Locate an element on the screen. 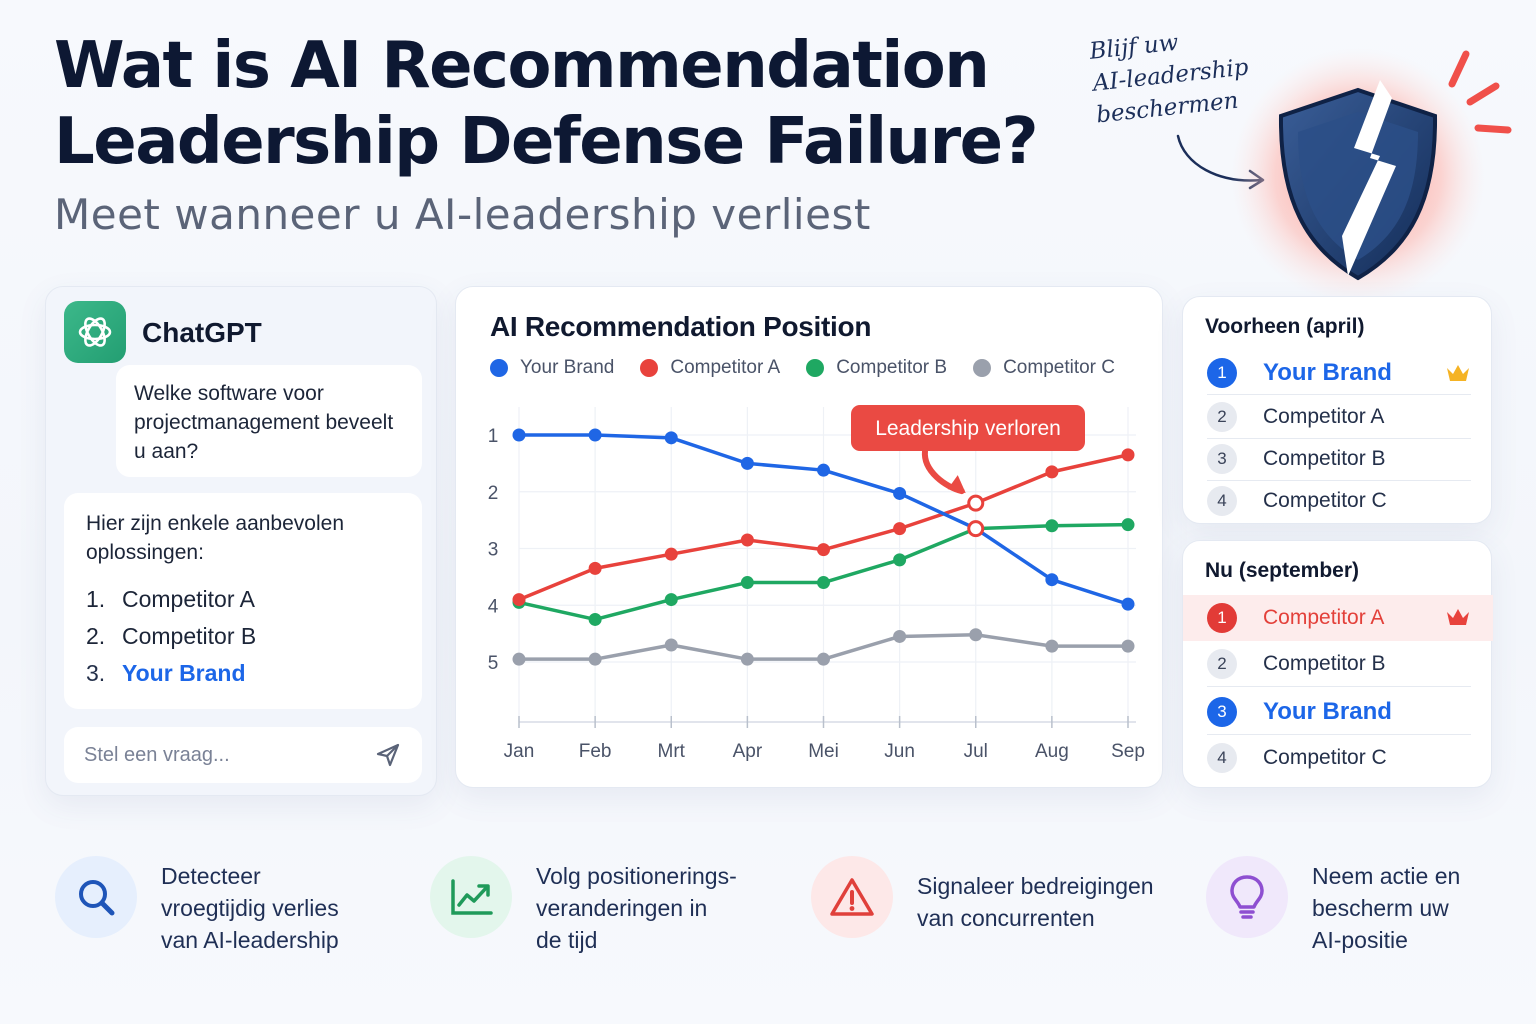 The height and width of the screenshot is (1024, 1536). ranking-row: 3 Your Brand is located at coordinates (1338, 712).